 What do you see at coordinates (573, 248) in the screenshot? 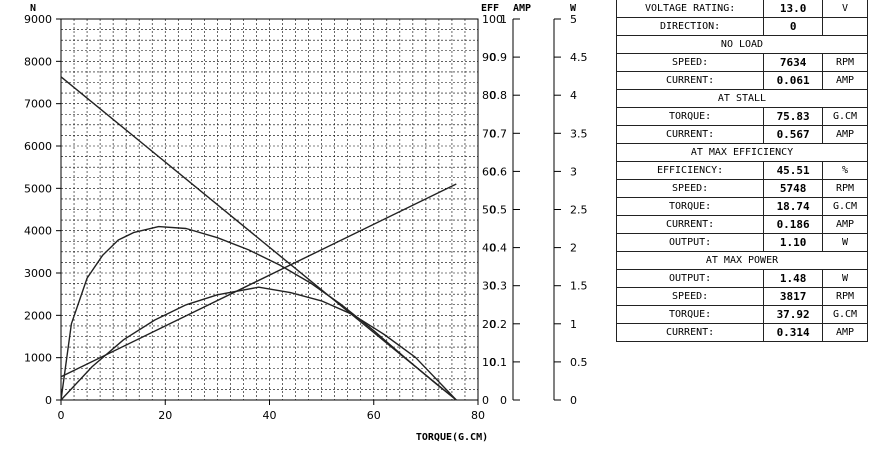
I see `power-axis-tick-label: 2` at bounding box center [573, 248].